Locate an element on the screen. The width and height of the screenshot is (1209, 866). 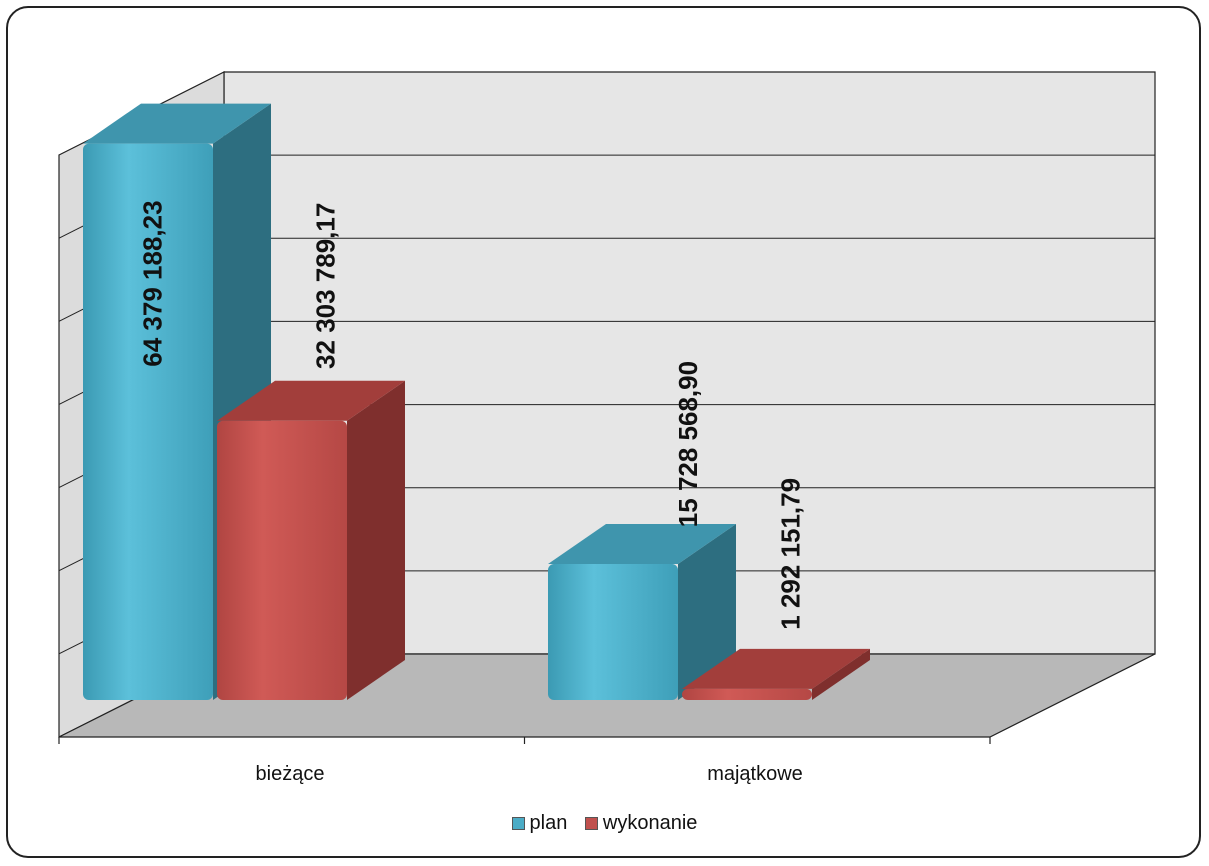
legend-item-plan: plan is located at coordinates (539, 823).